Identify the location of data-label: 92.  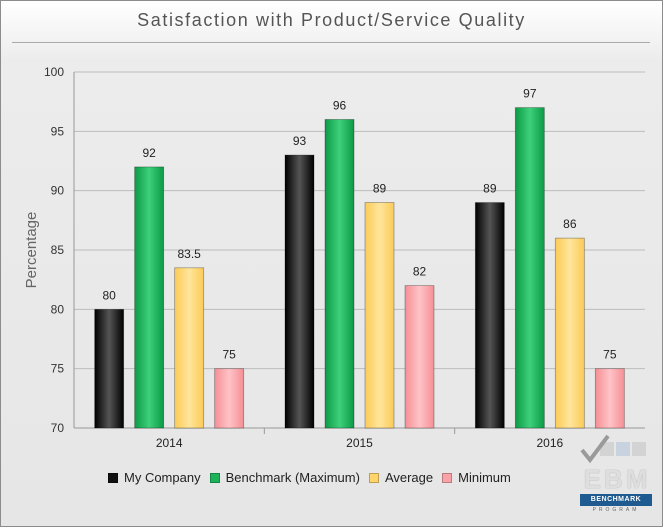
(149, 153).